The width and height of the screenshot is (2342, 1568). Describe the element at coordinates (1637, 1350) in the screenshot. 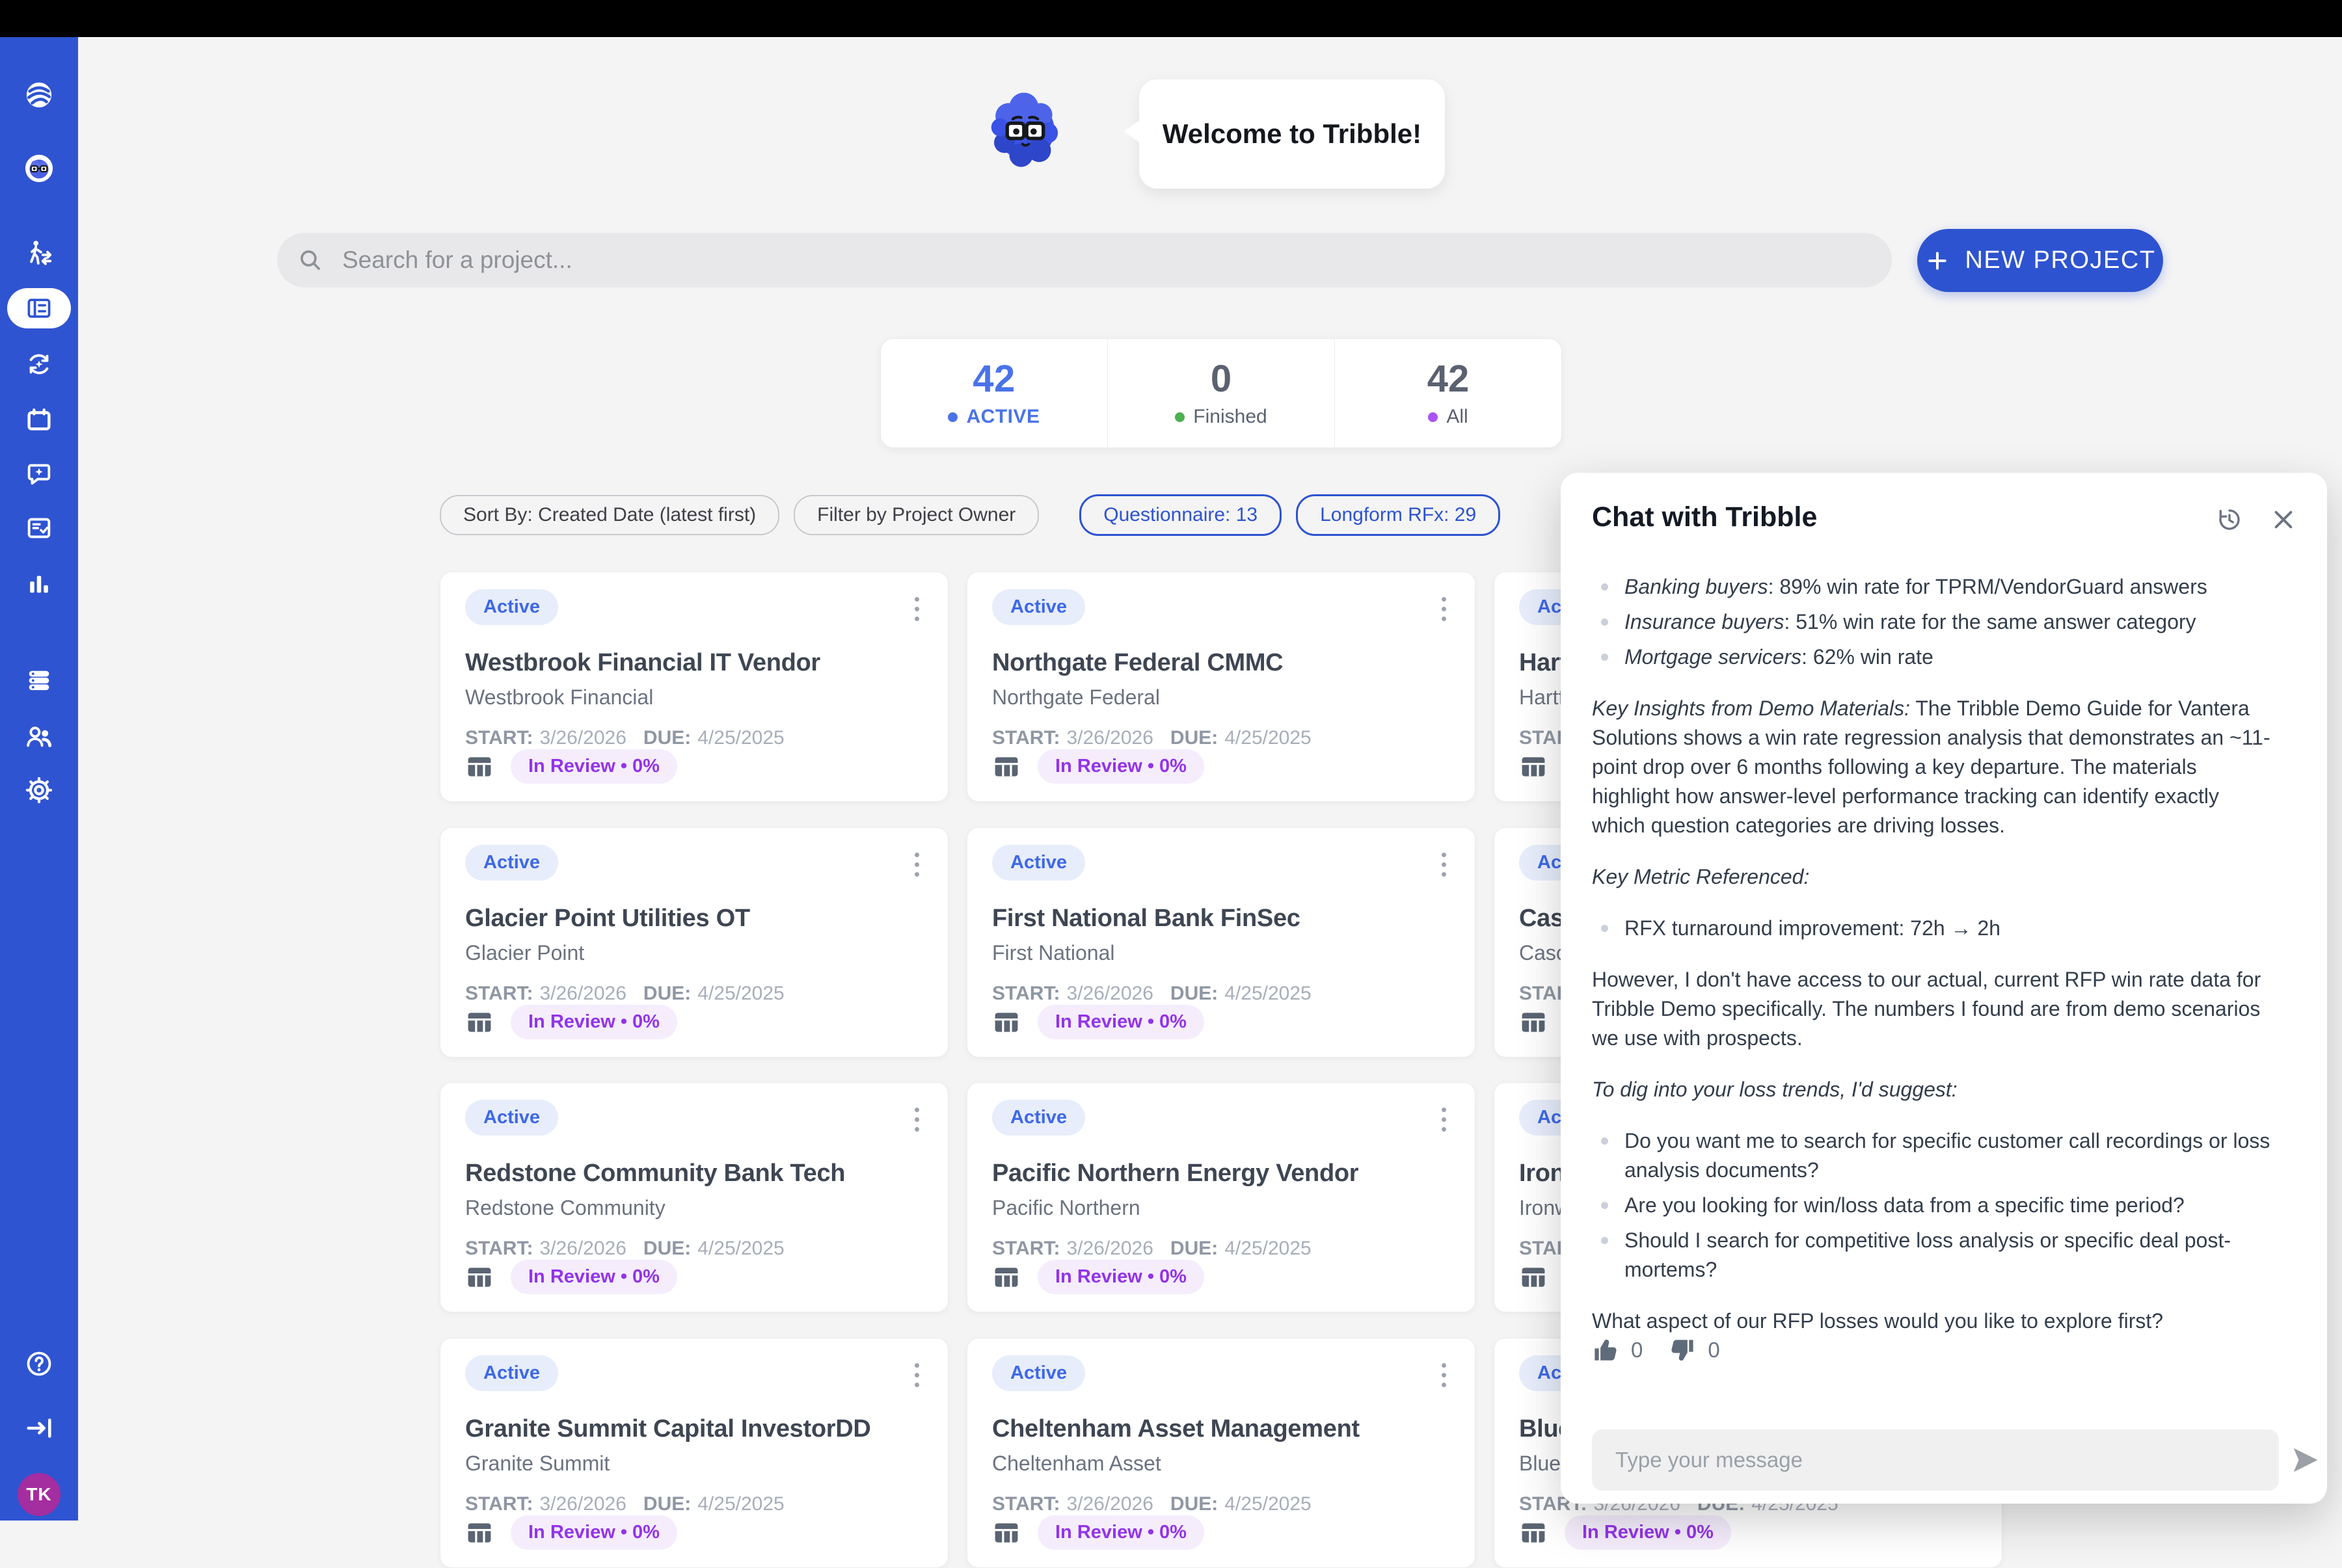

I see `thumbs-up-count: 0` at that location.